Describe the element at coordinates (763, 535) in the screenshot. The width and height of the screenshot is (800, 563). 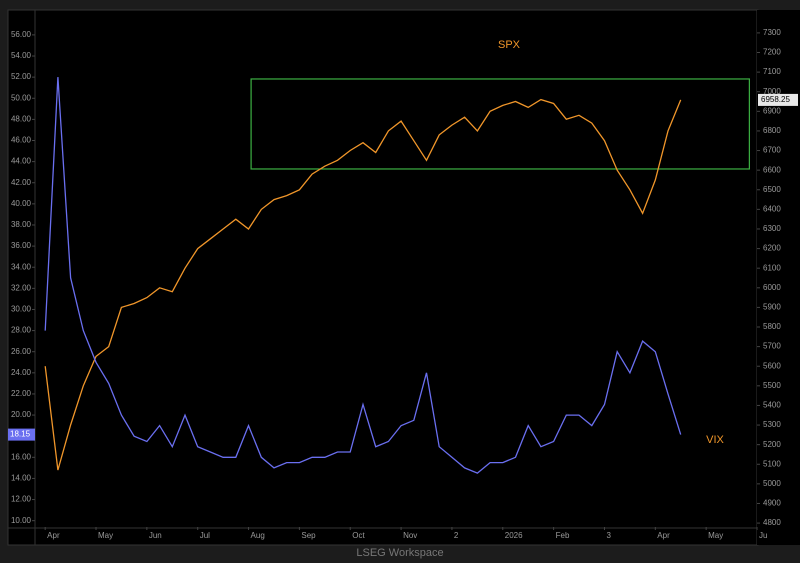
I see `x-tick-label: Ju` at that location.